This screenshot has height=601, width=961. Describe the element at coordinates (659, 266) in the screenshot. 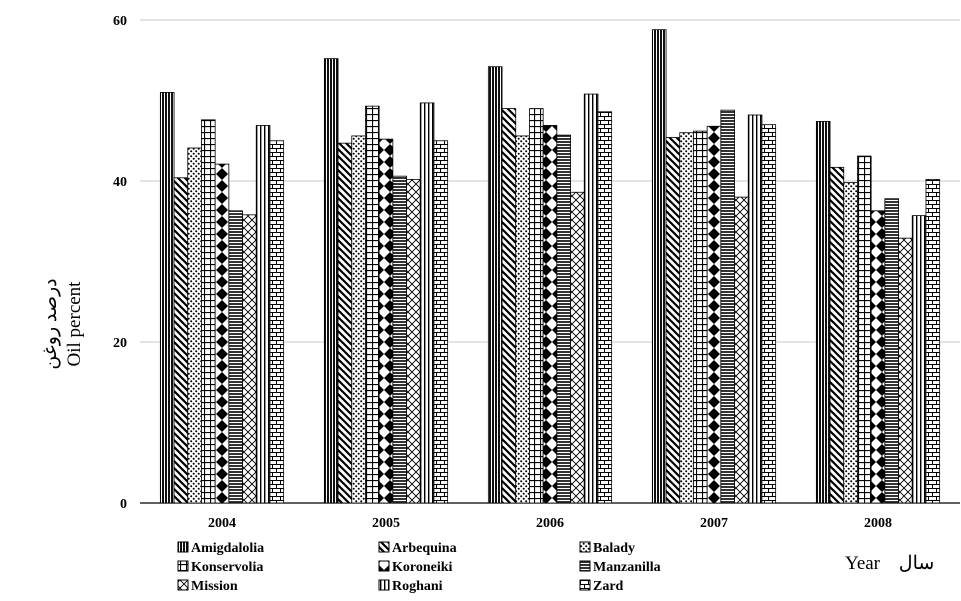

I see `bar-amigdalolia-2007` at that location.